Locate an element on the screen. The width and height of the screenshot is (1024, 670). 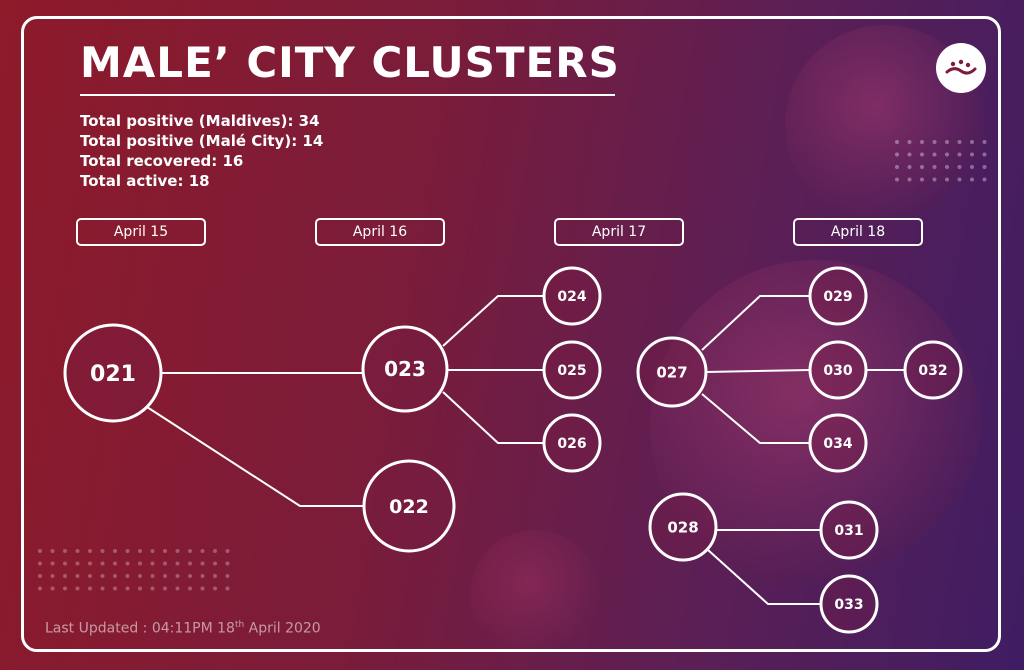
cluster-node-031: 031 is located at coordinates (849, 530).